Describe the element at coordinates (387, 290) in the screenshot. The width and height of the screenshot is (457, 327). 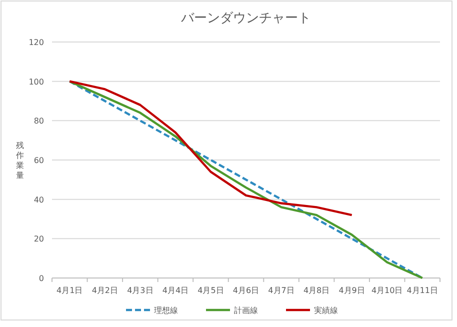
I see `x-tick-label: 4月10日` at that location.